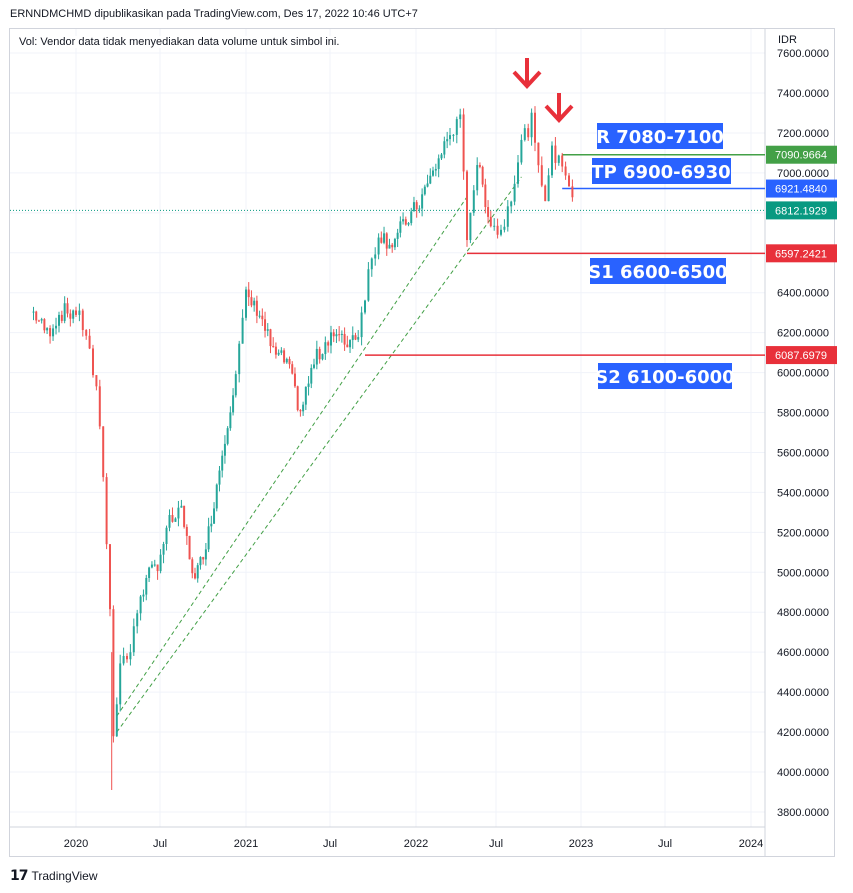 This screenshot has height=893, width=853. I want to click on price-tick-label: 7400.0000, so click(803, 94).